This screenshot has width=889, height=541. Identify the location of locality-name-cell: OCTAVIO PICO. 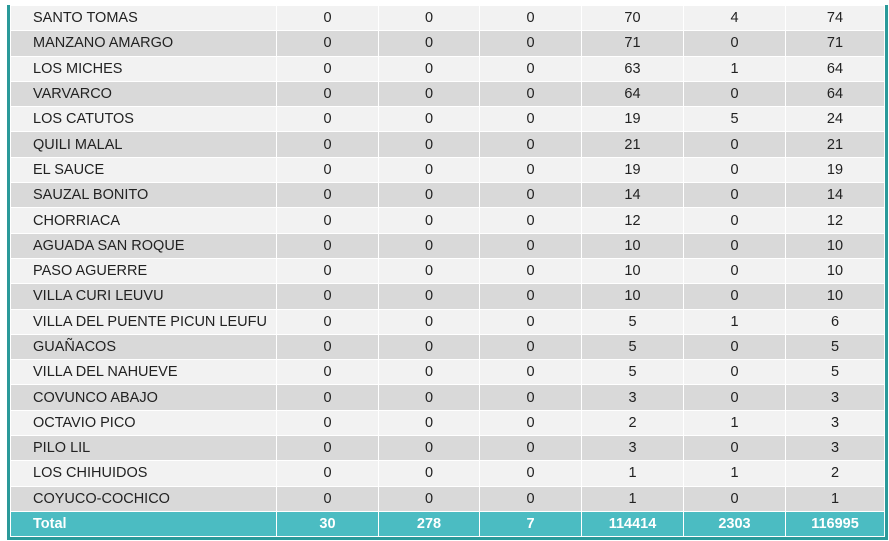
(143, 423).